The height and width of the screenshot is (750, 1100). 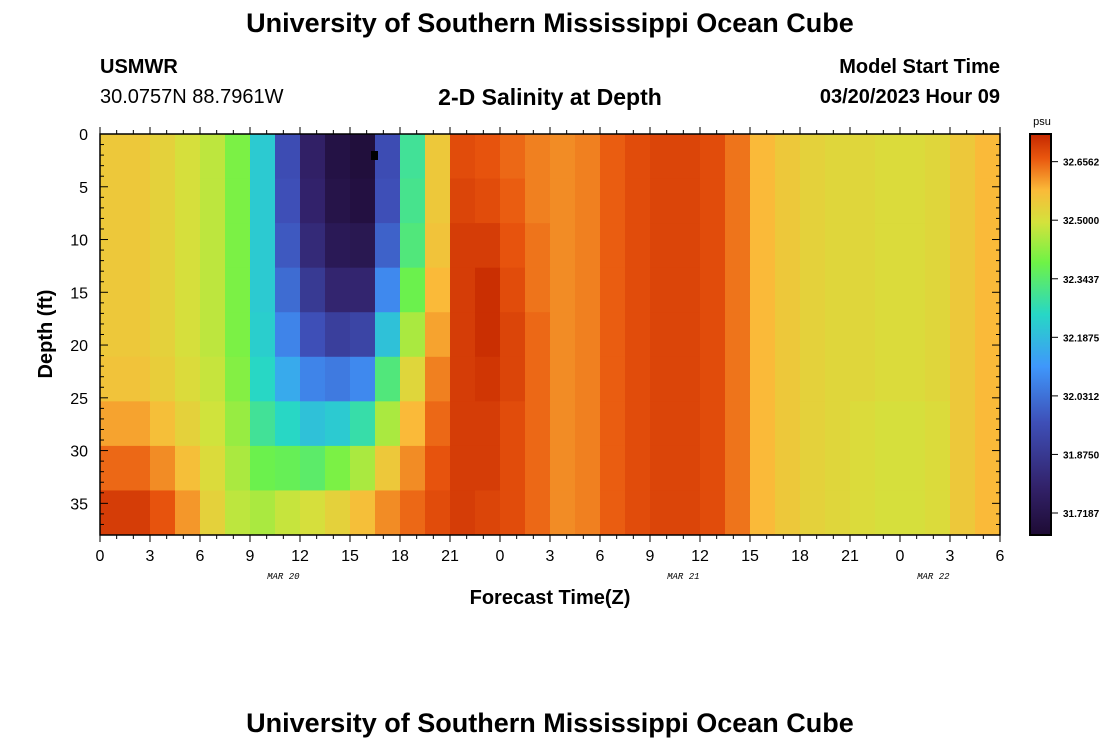 What do you see at coordinates (200, 556) in the screenshot?
I see `x-tick-label: 6` at bounding box center [200, 556].